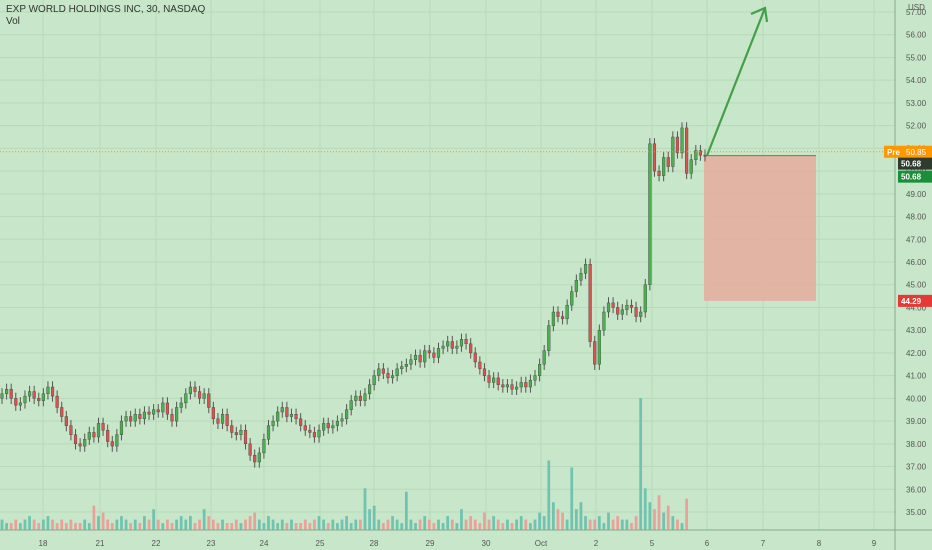  Describe the element at coordinates (541, 543) in the screenshot. I see `x-tick-label: Oct` at that location.